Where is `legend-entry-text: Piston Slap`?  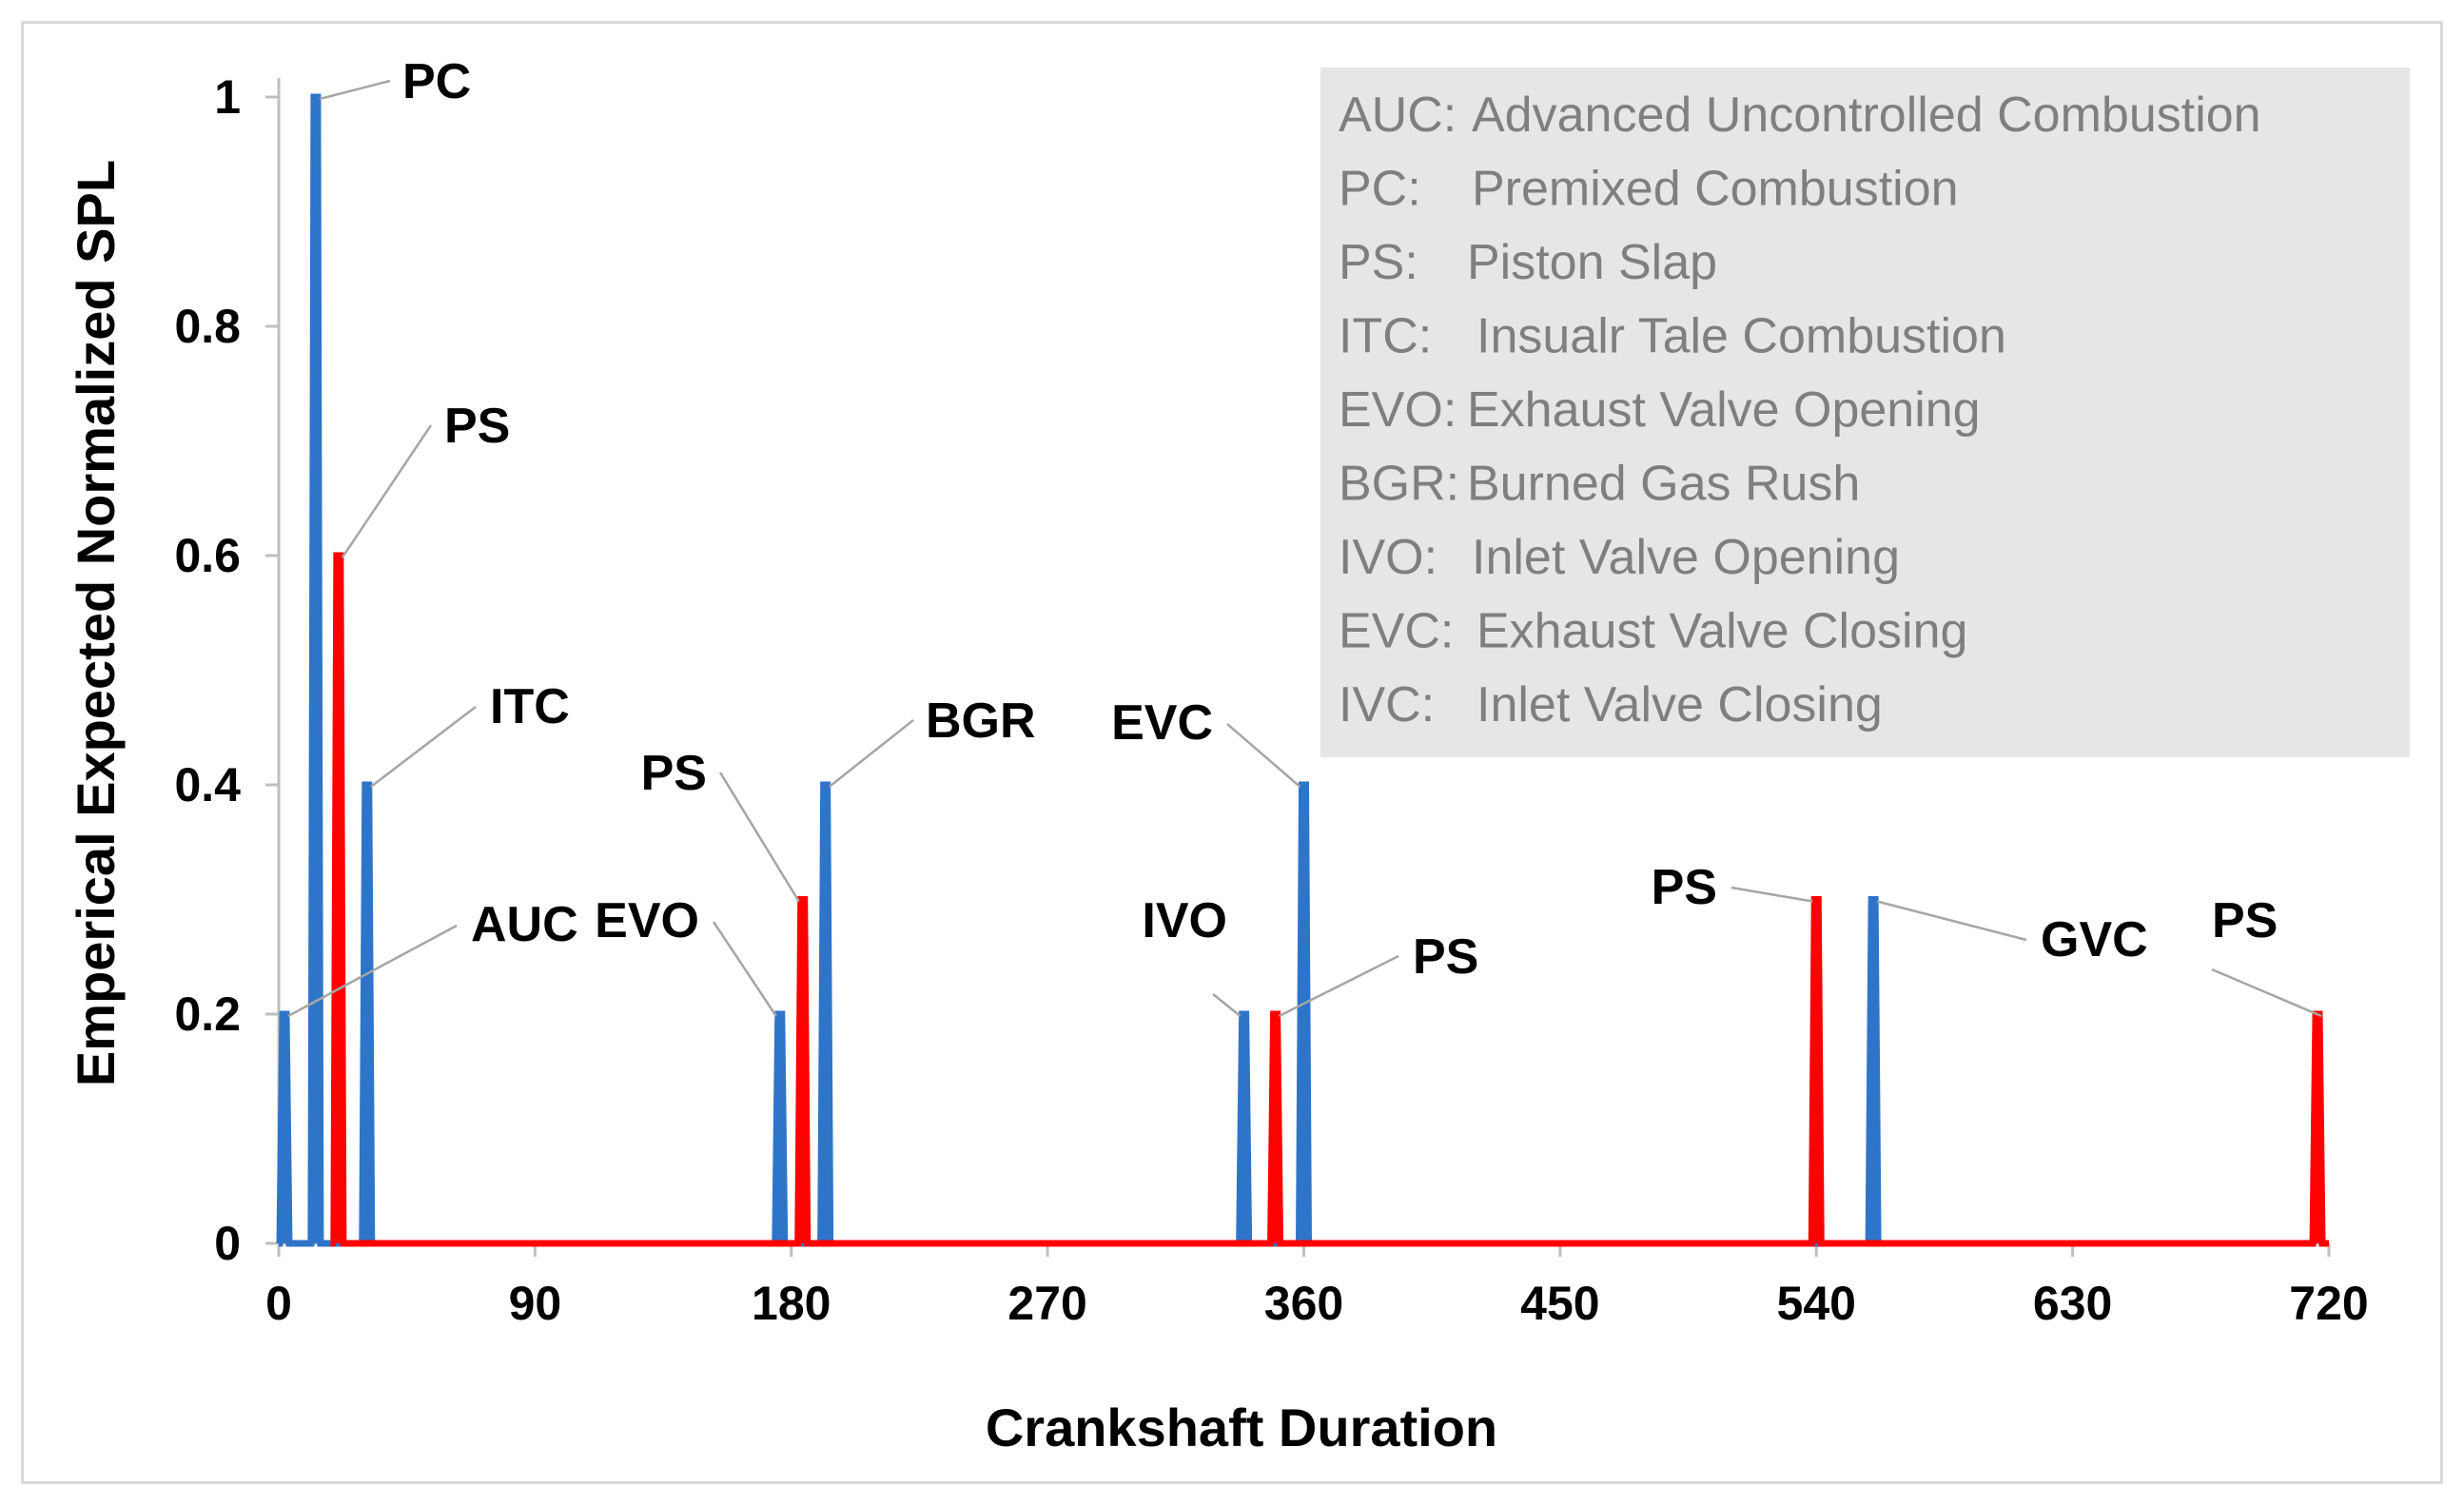
legend-entry-text: Piston Slap is located at coordinates (1592, 262).